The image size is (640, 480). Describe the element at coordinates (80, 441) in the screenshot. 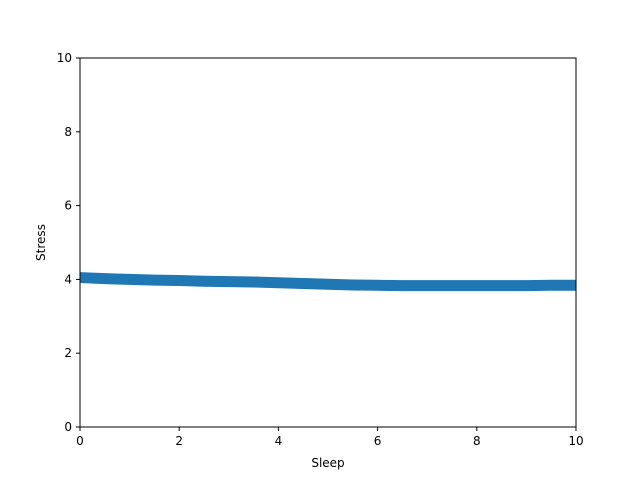

I see `x-tick-label: 0` at that location.